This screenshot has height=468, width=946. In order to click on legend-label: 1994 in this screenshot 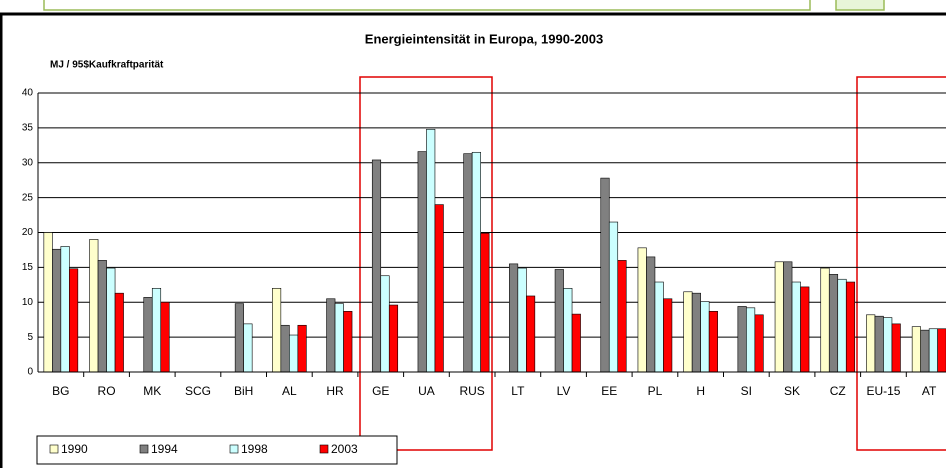, I will do `click(164, 449)`.